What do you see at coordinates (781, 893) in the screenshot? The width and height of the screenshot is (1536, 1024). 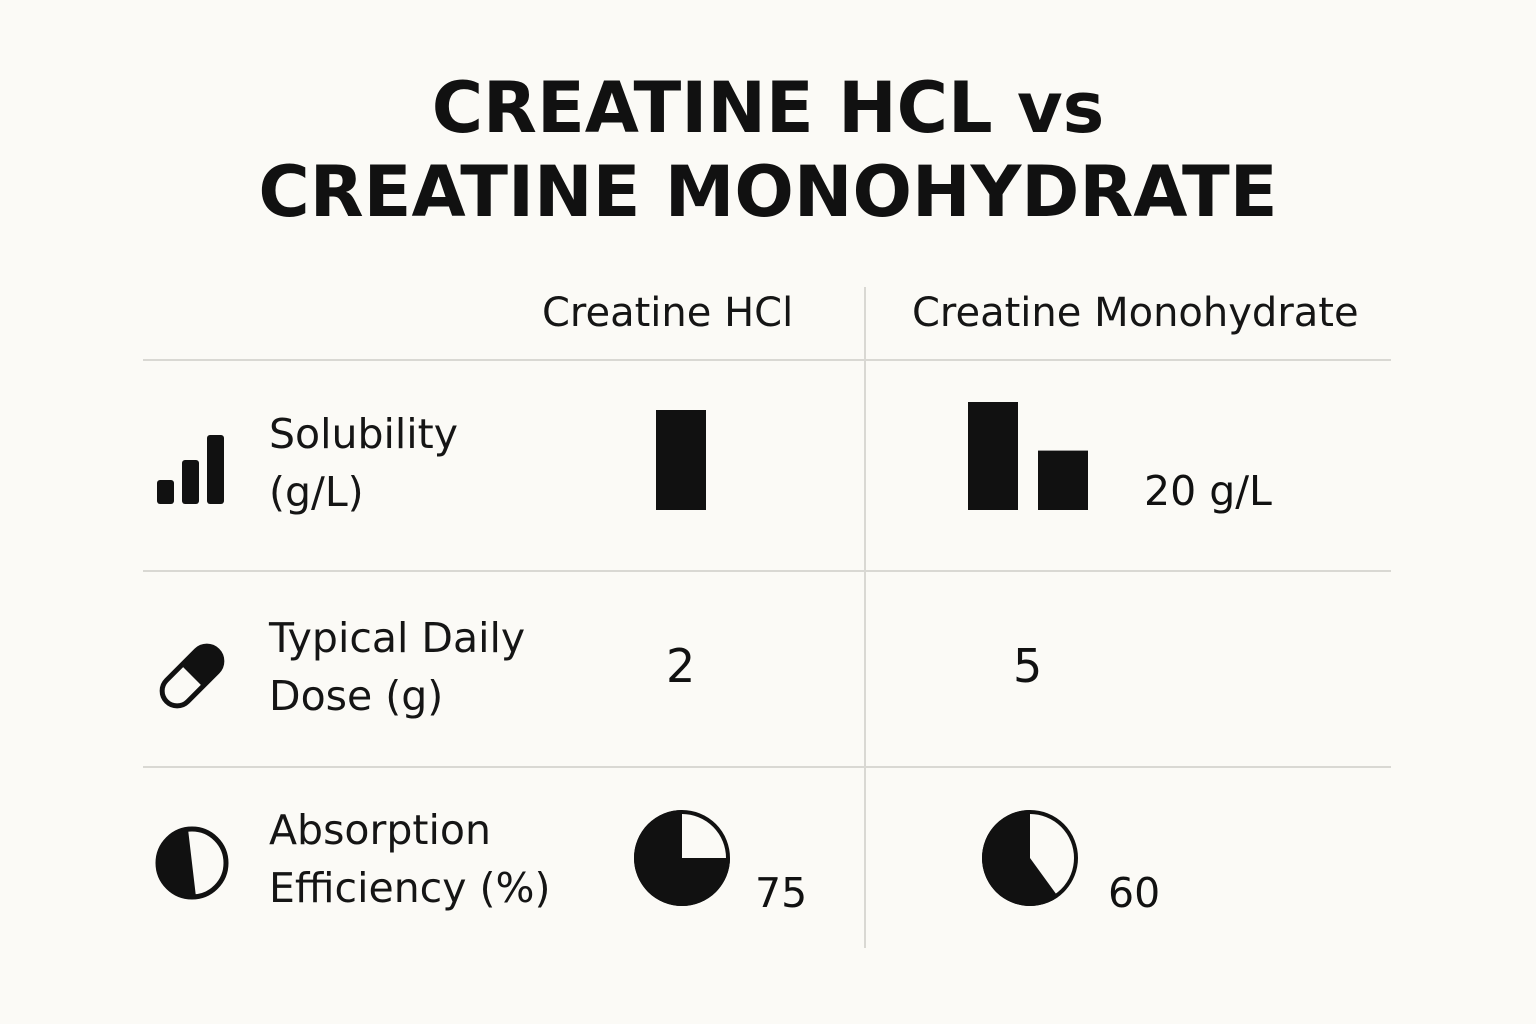 I see `absorption-hcl-value: 75` at bounding box center [781, 893].